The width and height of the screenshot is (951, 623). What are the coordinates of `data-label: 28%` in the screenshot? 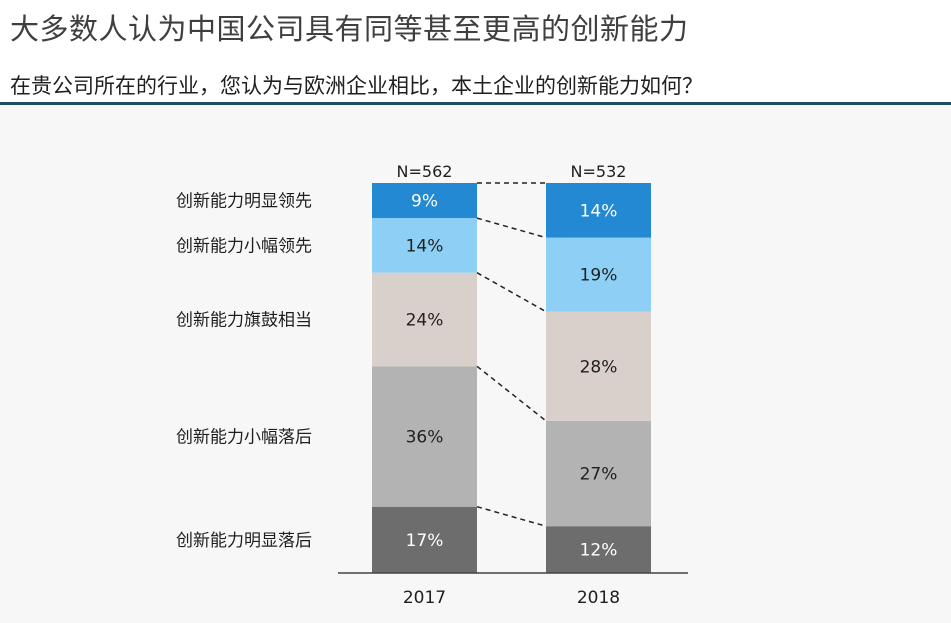 It's located at (599, 367).